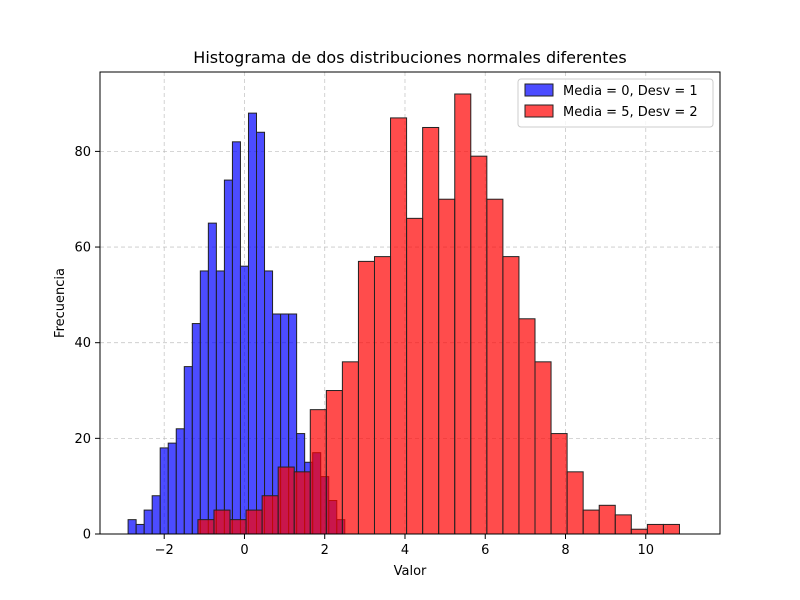 This screenshot has width=800, height=600. I want to click on legend-label-blue: Media = 0, Desv = 1, so click(630, 91).